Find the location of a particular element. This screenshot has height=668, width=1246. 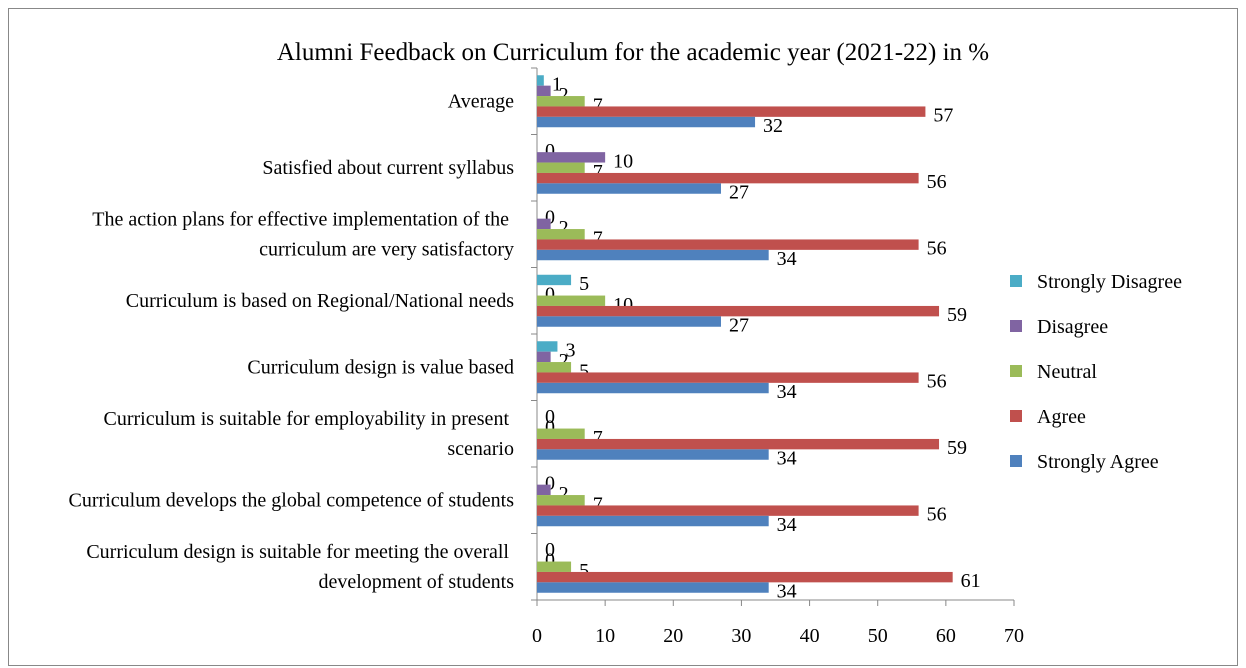

x-tick-label: 60 is located at coordinates (946, 636).